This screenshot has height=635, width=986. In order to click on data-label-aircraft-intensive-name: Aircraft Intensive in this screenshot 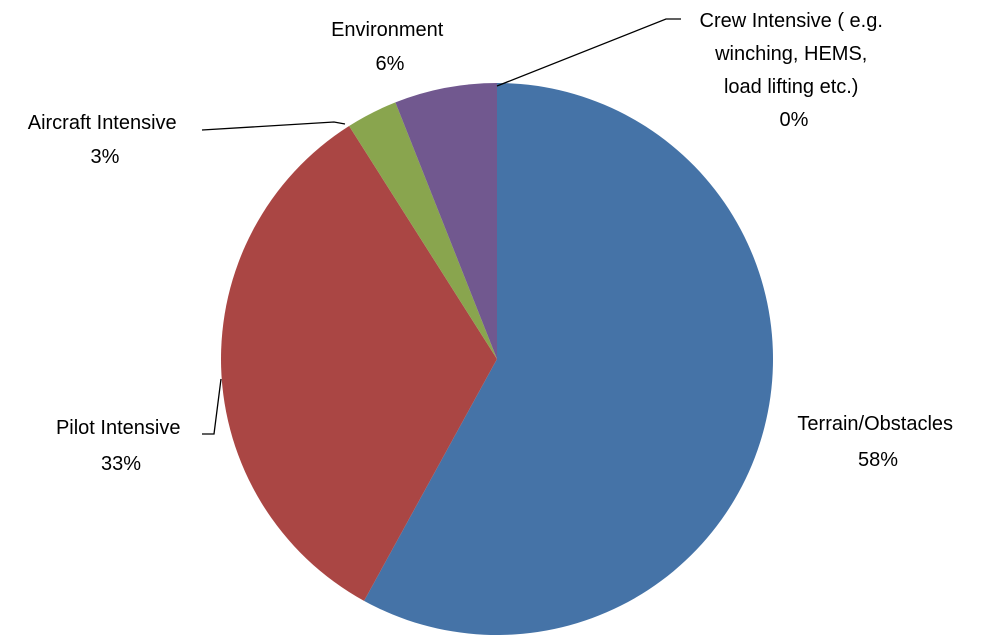, I will do `click(102, 123)`.